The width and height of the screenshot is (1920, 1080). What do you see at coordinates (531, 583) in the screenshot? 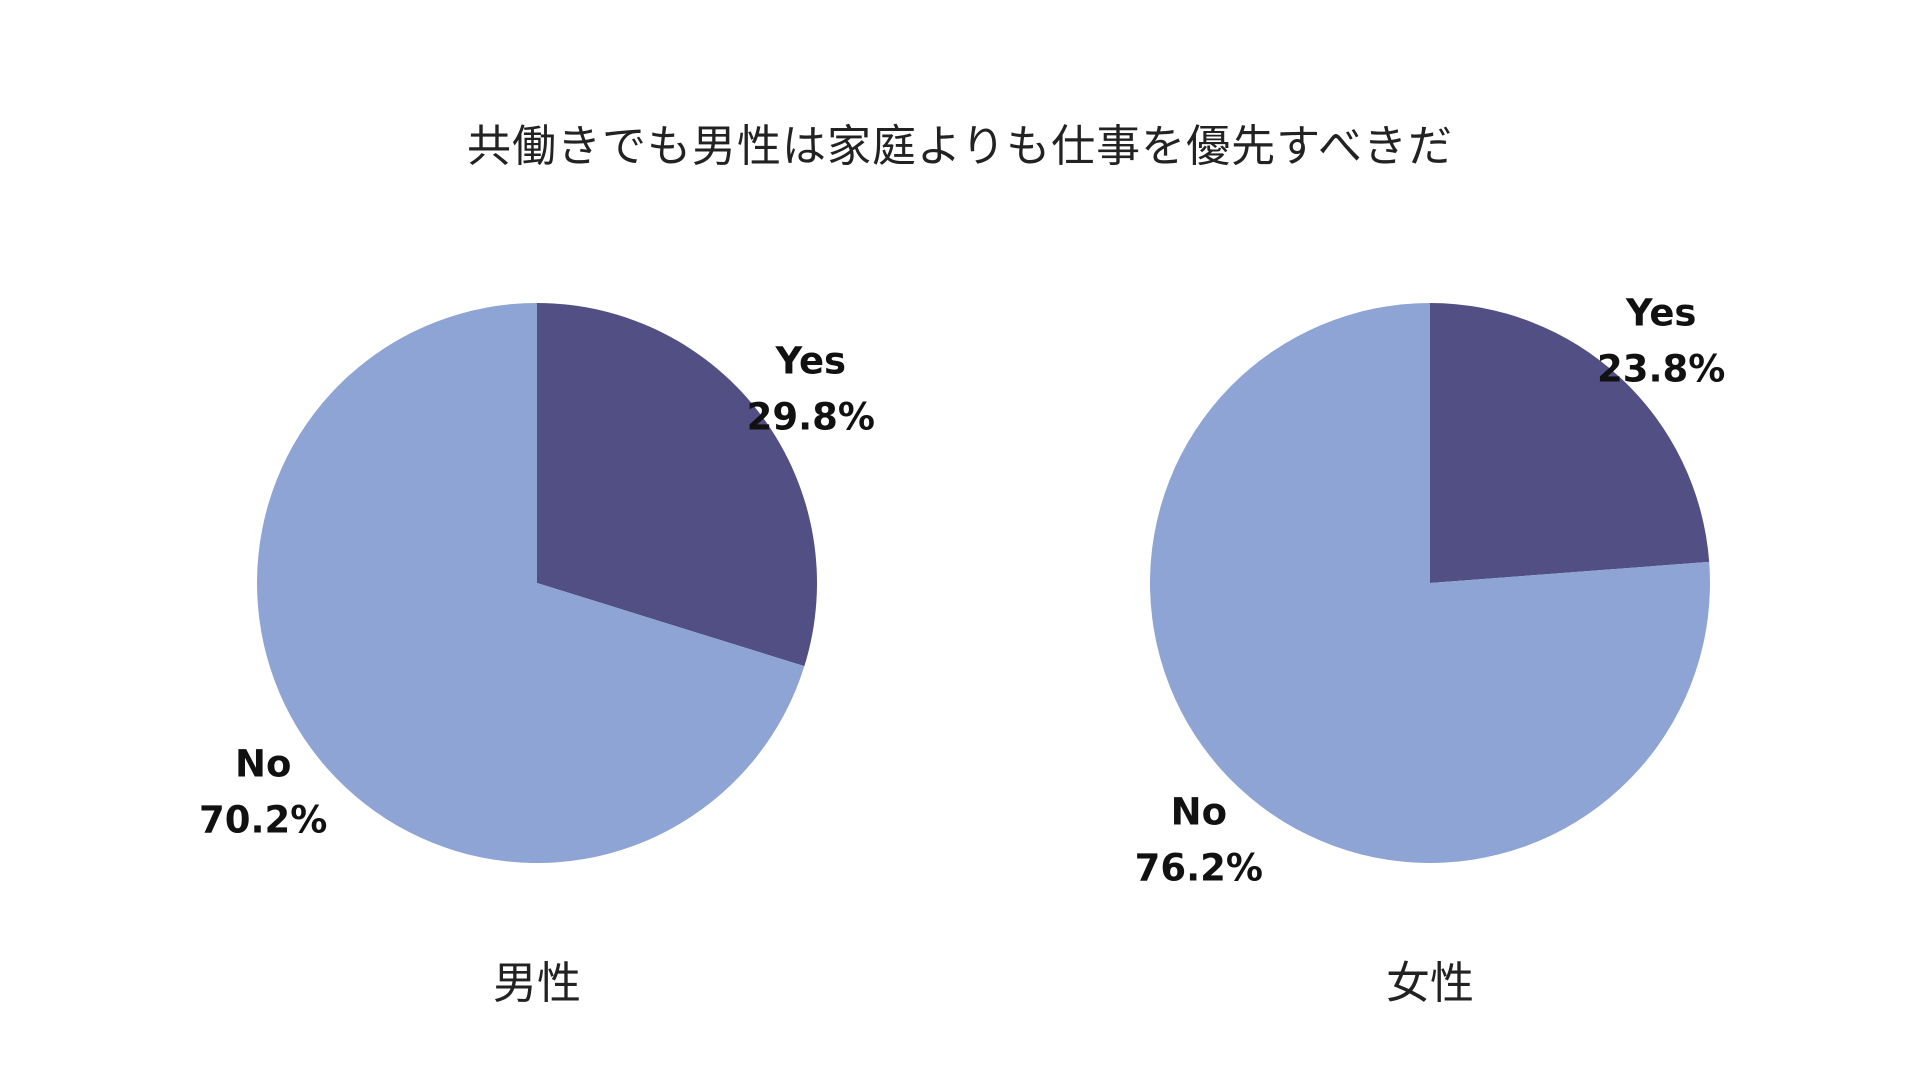
I see `pie-slice-no` at bounding box center [531, 583].